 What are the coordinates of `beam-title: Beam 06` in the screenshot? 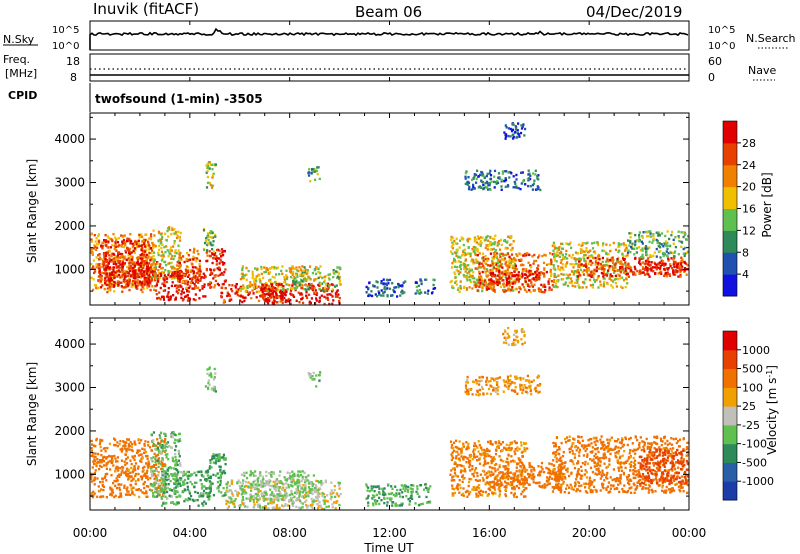 It's located at (388, 12).